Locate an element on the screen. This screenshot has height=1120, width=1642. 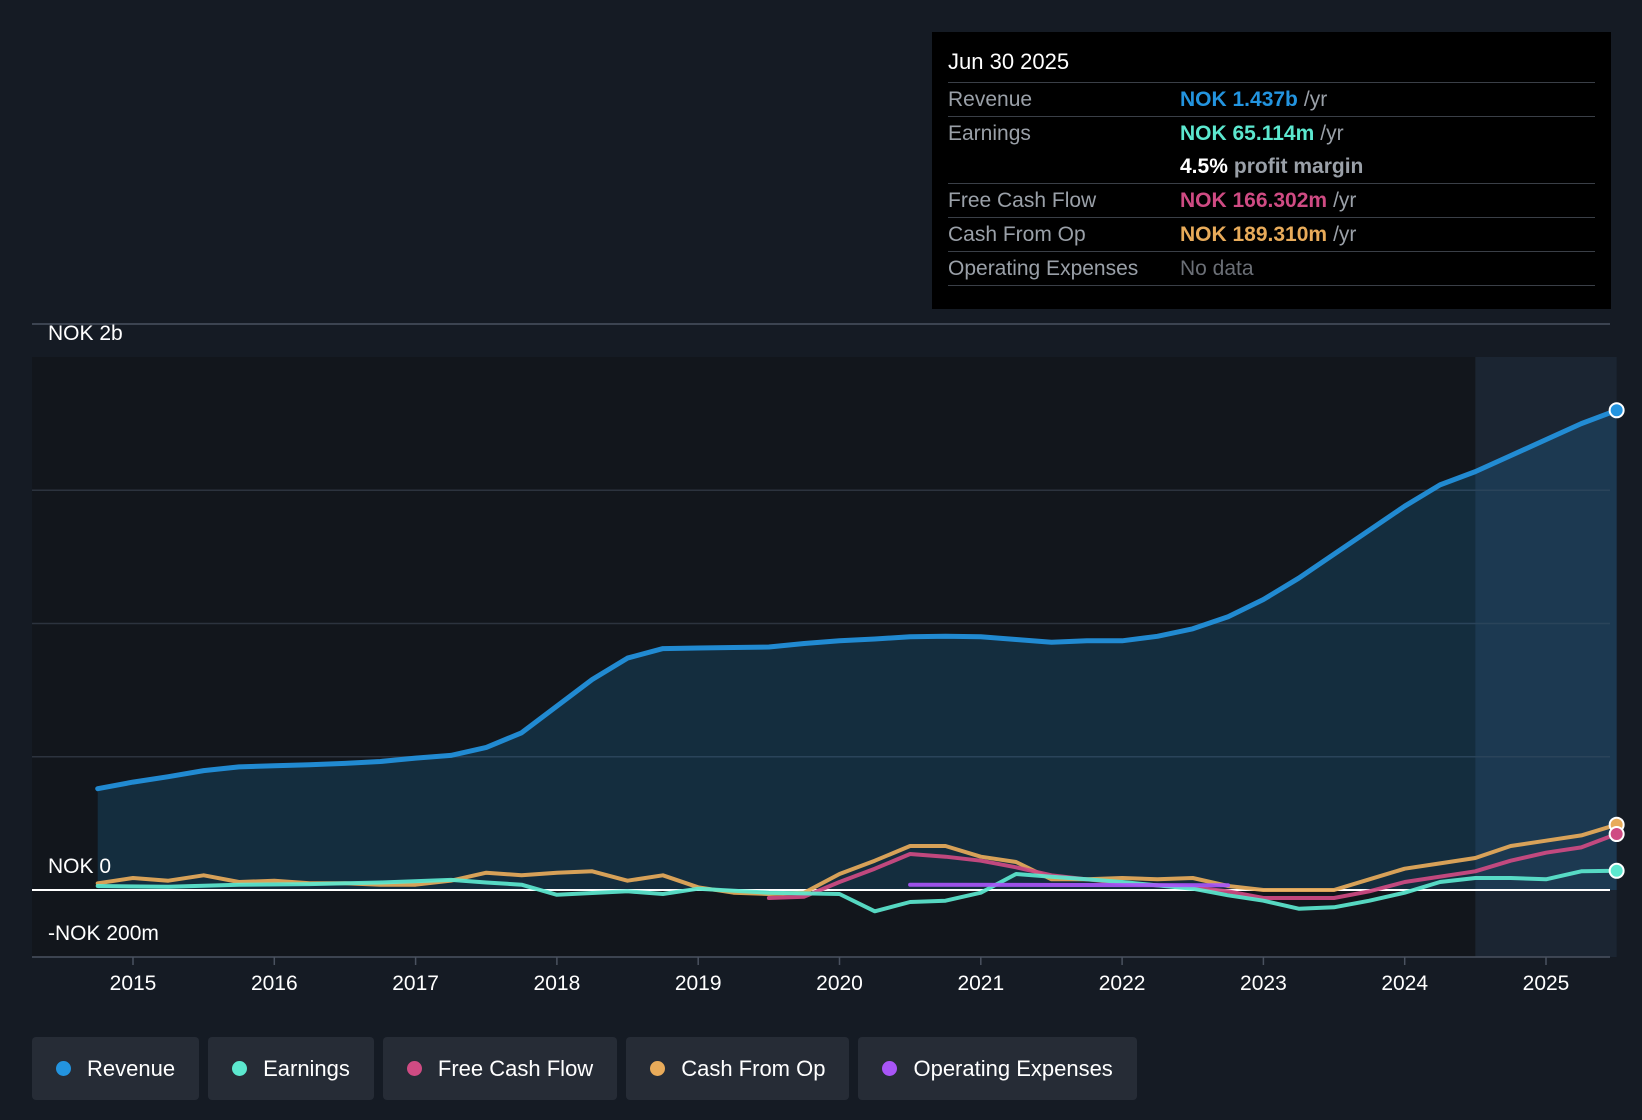
x-tick-label: 2023 is located at coordinates (1263, 983).